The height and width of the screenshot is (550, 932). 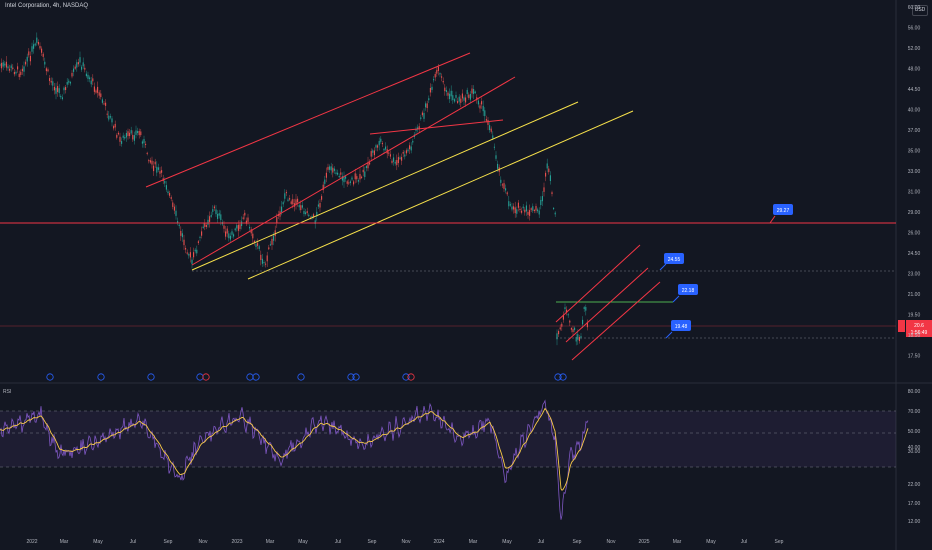 What do you see at coordinates (678, 329) in the screenshot?
I see `callout-19: 19.48` at bounding box center [678, 329].